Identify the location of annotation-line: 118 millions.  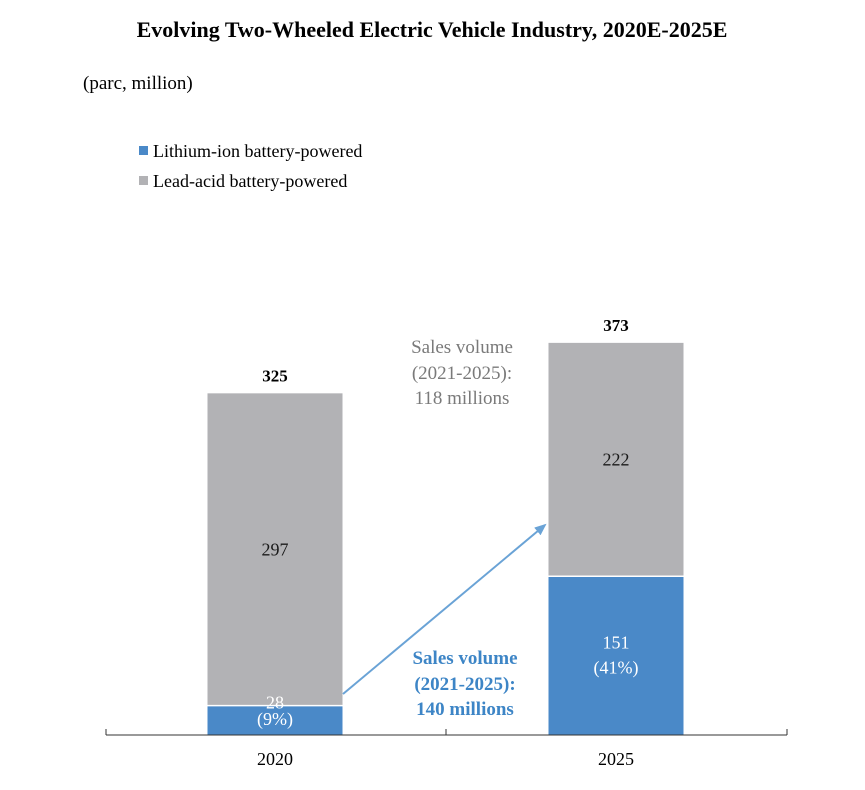
(462, 398).